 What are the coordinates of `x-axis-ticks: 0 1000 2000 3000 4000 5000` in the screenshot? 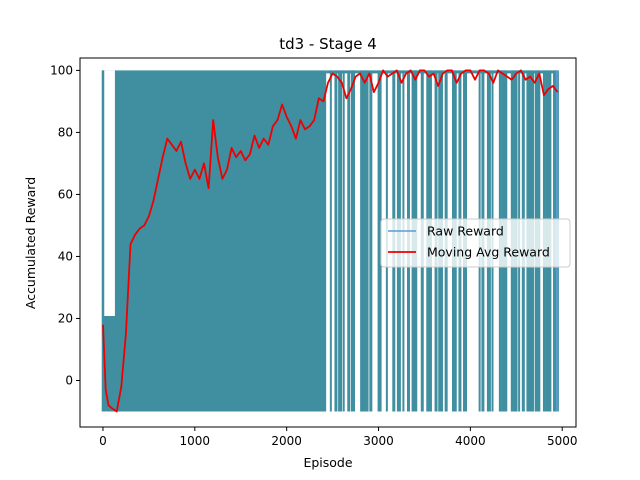 It's located at (338, 437).